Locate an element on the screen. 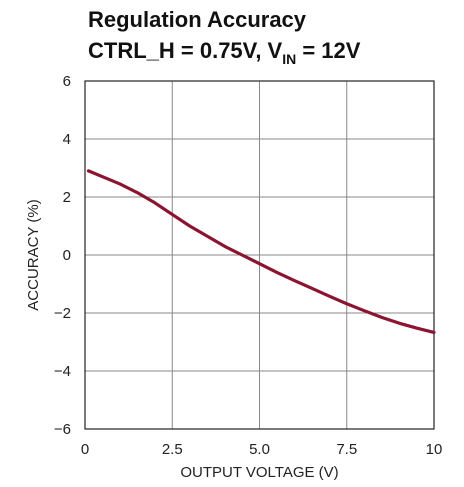 This screenshot has width=464, height=487. chart-title-line-1: Regulation Accuracy is located at coordinates (197, 19).